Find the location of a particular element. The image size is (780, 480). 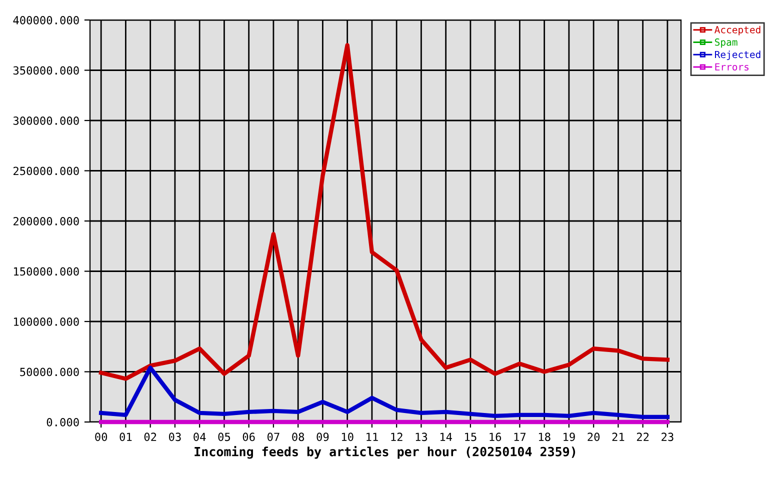

x-tick-label: 13 is located at coordinates (422, 437).